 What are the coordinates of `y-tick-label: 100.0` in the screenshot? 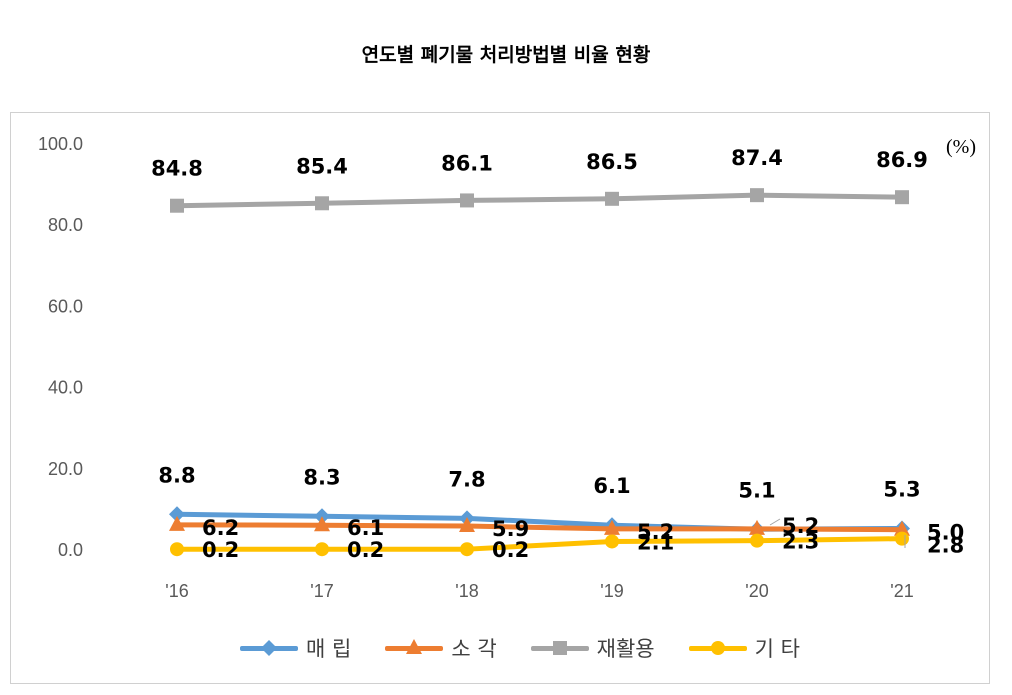 It's located at (60, 144).